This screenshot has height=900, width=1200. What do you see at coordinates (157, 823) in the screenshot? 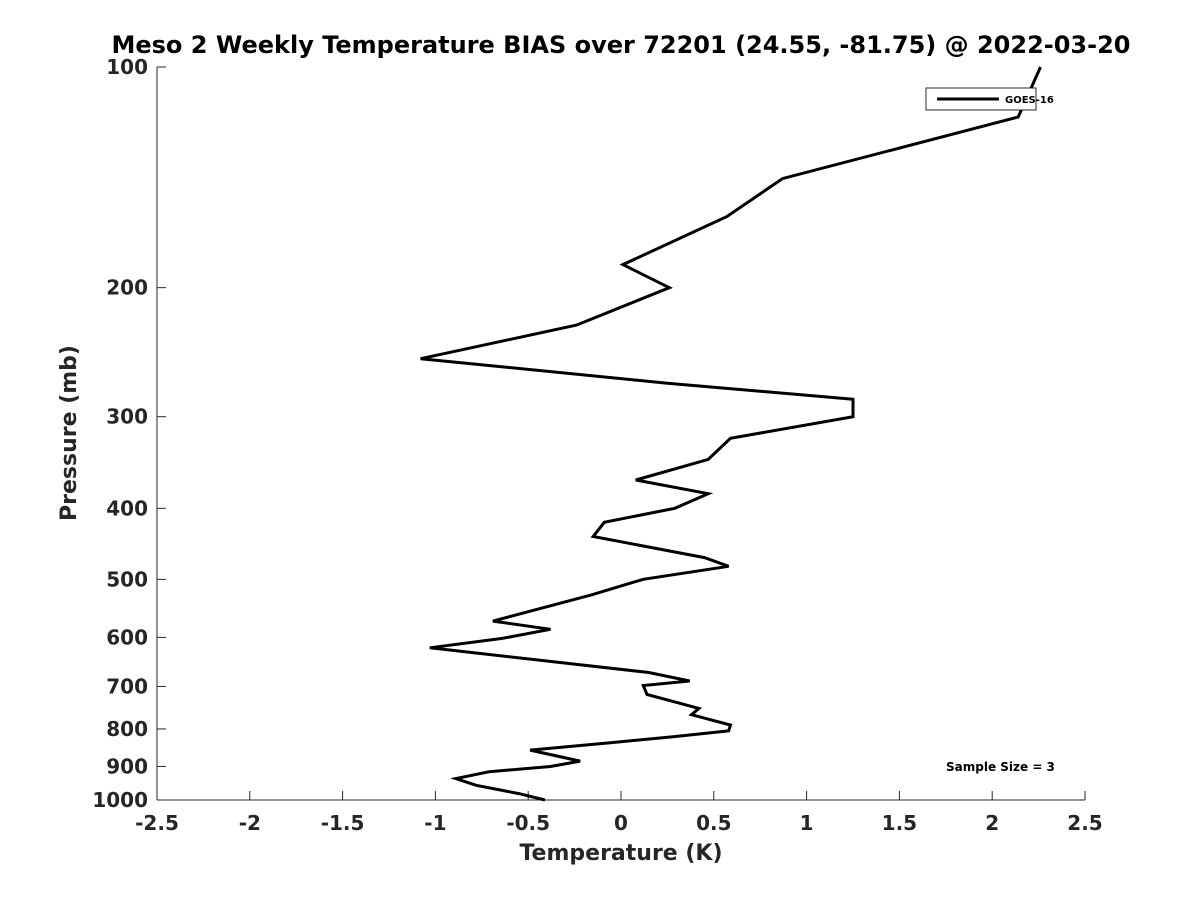
I see `x-tick-label: -2.5` at bounding box center [157, 823].